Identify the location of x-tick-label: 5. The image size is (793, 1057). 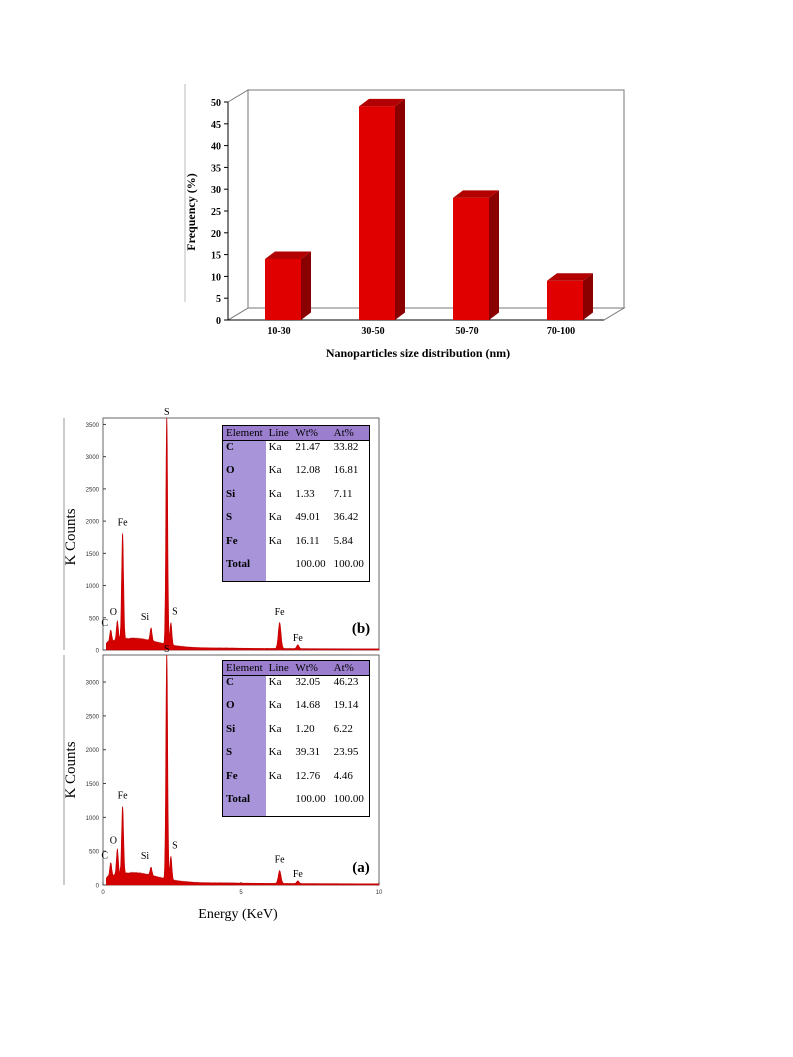
(241, 893).